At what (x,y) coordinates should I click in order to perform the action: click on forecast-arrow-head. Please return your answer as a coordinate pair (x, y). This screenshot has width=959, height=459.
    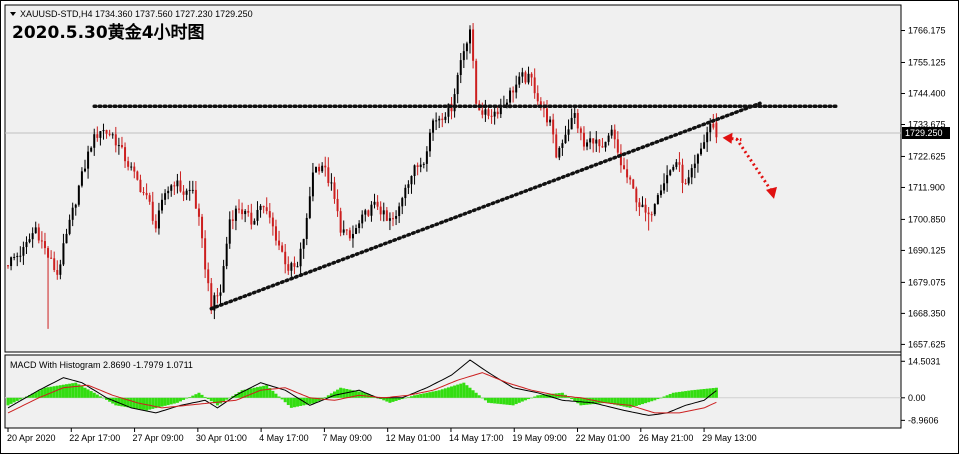
    Looking at the image, I should click on (771, 192).